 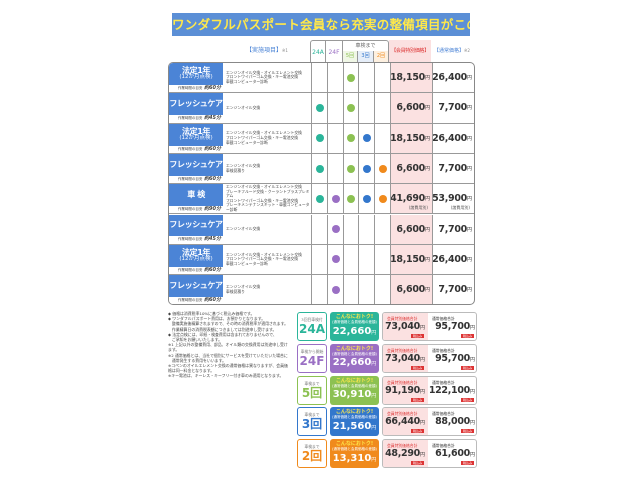 I want to click on plan-badge: 3回目車検付 24A, so click(x=312, y=326).